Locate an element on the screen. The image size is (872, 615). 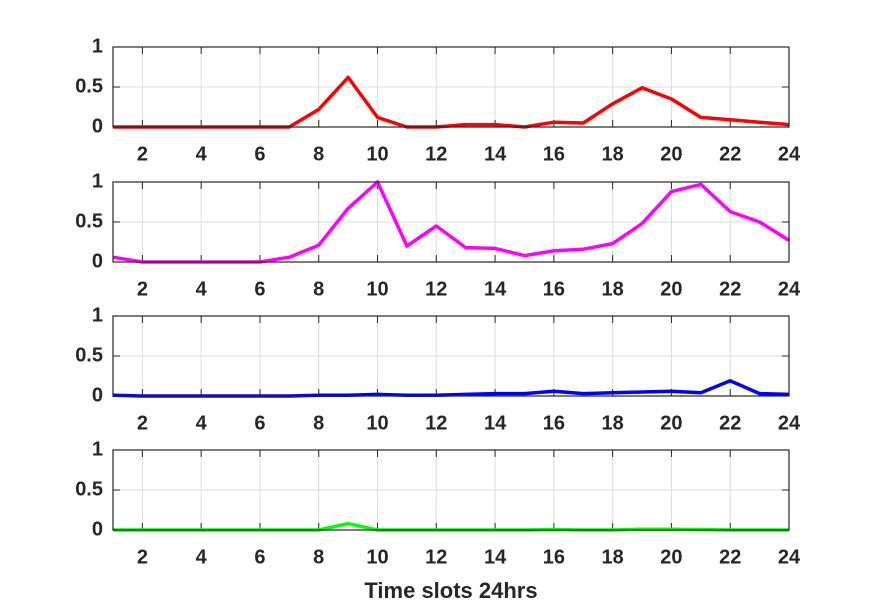
x-axis-label: Time slots 24hrs is located at coordinates (450, 590).